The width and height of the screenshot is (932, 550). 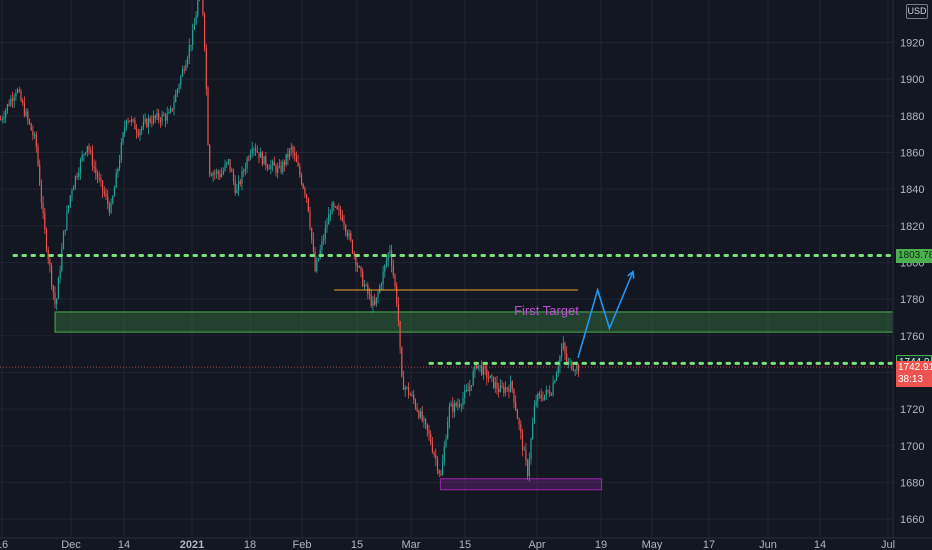 I want to click on x-tick-label: 2021, so click(x=192, y=544).